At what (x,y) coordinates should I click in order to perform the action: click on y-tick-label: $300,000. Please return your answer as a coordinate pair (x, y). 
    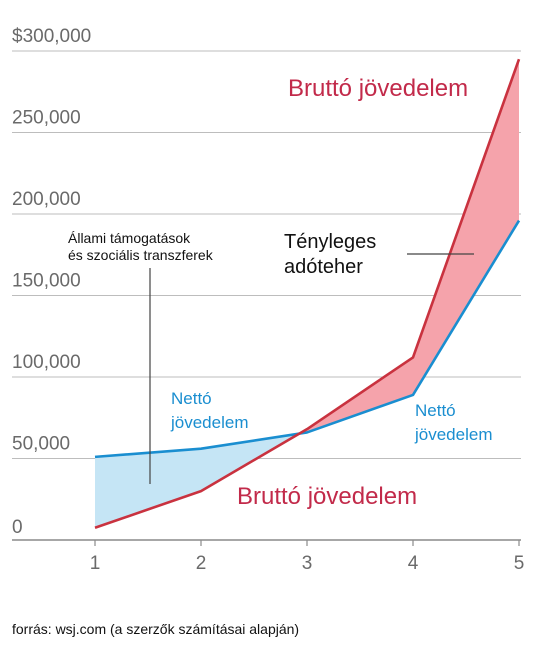
    Looking at the image, I should click on (51, 36).